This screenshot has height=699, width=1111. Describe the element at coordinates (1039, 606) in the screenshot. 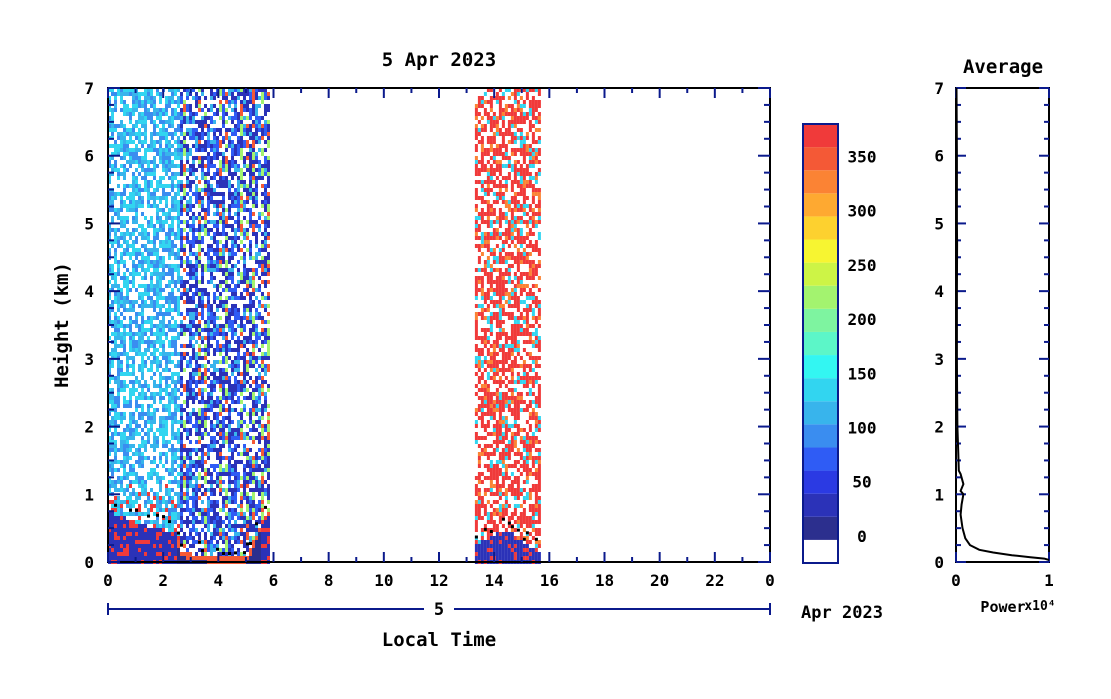

I see `average-x-multiplier: x10⁴` at that location.